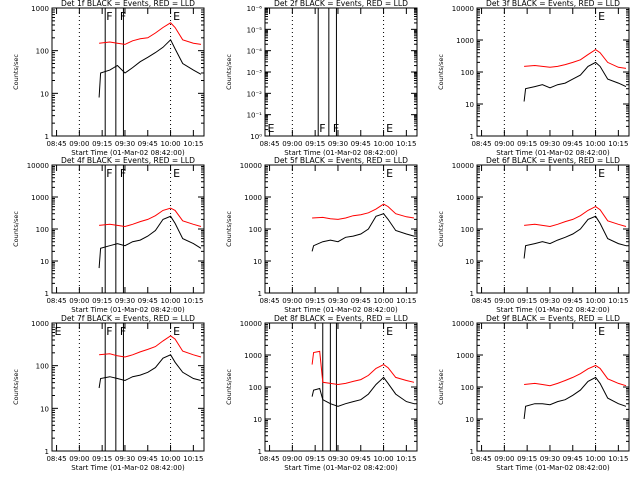 The width and height of the screenshot is (640, 480). What do you see at coordinates (553, 318) in the screenshot?
I see `chart-title: Det 9f BLACK = Events, RED = LLD` at bounding box center [553, 318].